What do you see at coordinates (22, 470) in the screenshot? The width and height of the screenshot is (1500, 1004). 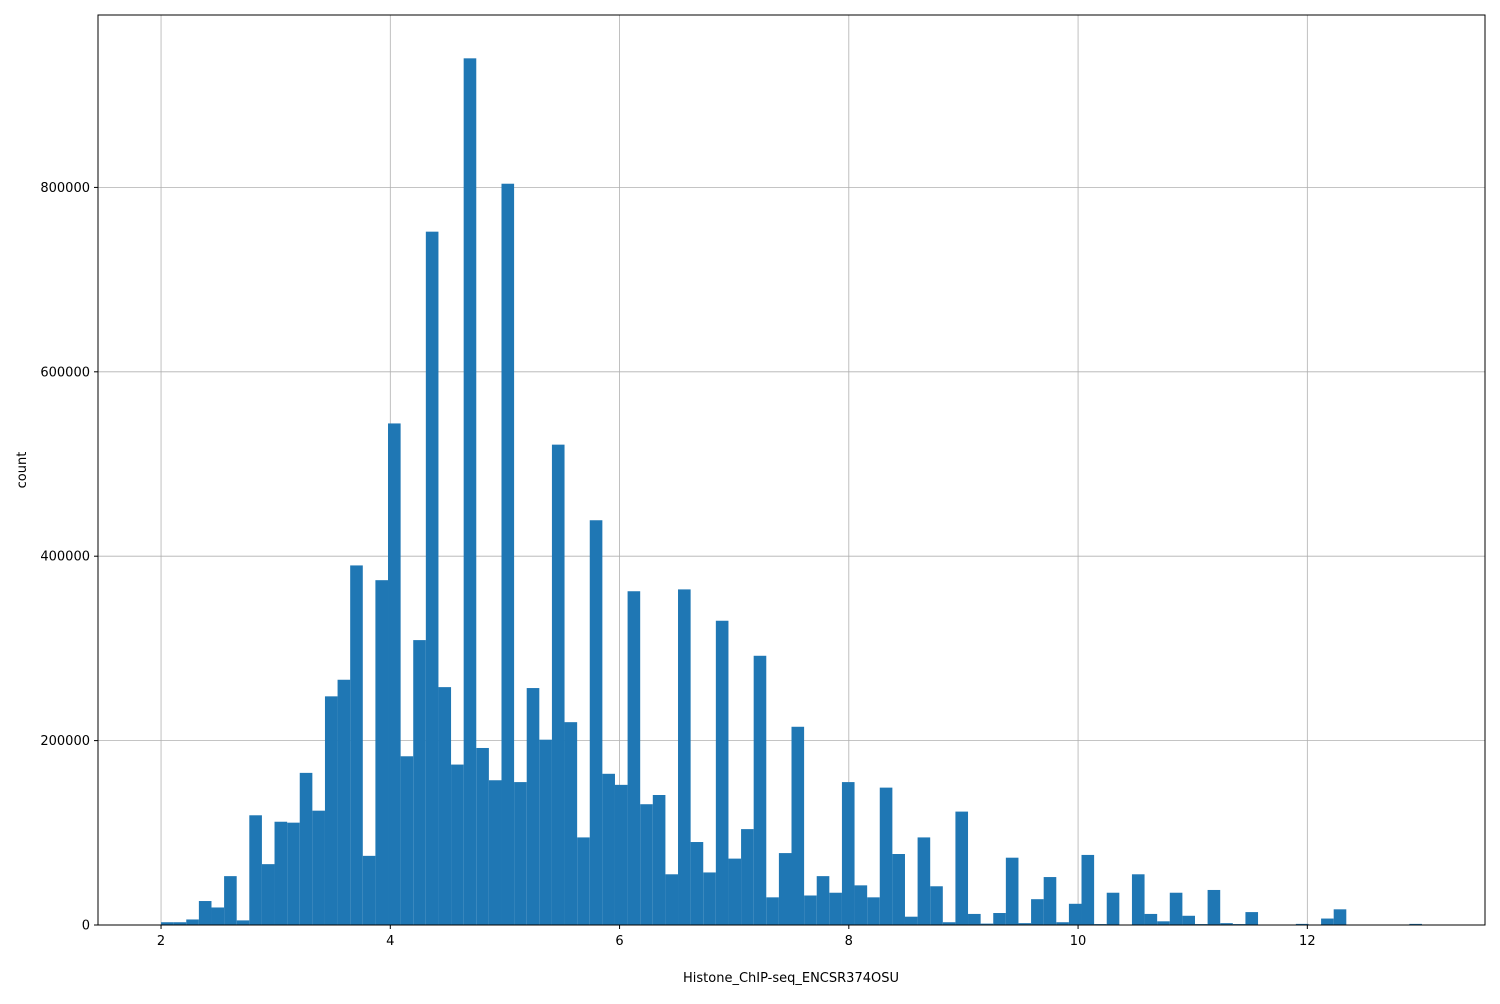 I see `y-axis-label: count` at bounding box center [22, 470].